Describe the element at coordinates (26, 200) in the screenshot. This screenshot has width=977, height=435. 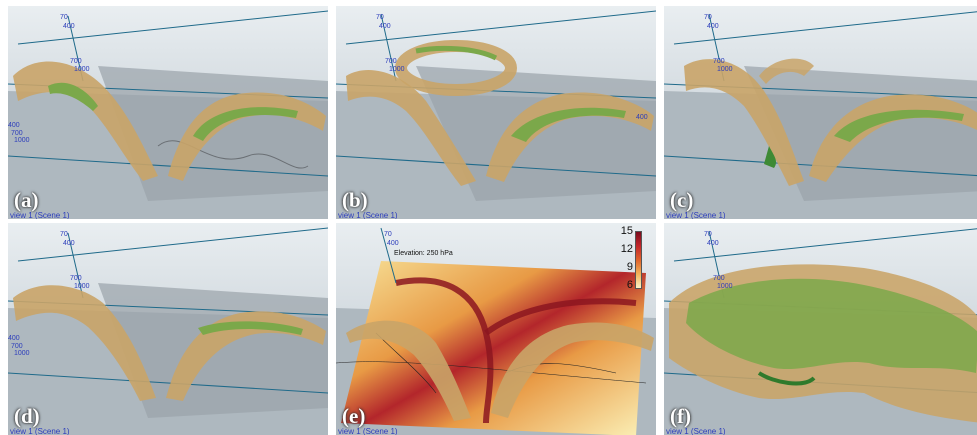
I see `panel-label: (a)` at that location.